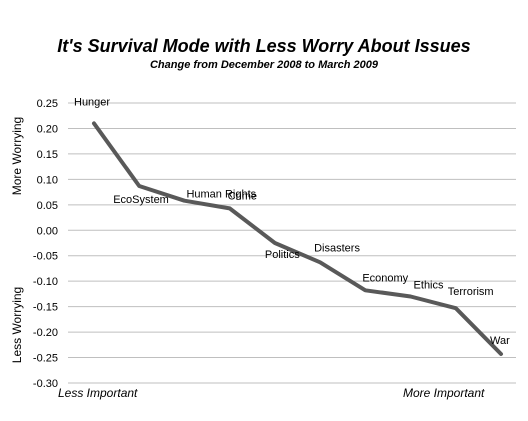 The width and height of the screenshot is (528, 421). What do you see at coordinates (47, 155) in the screenshot?
I see `y-tick-label: 0.15` at bounding box center [47, 155].